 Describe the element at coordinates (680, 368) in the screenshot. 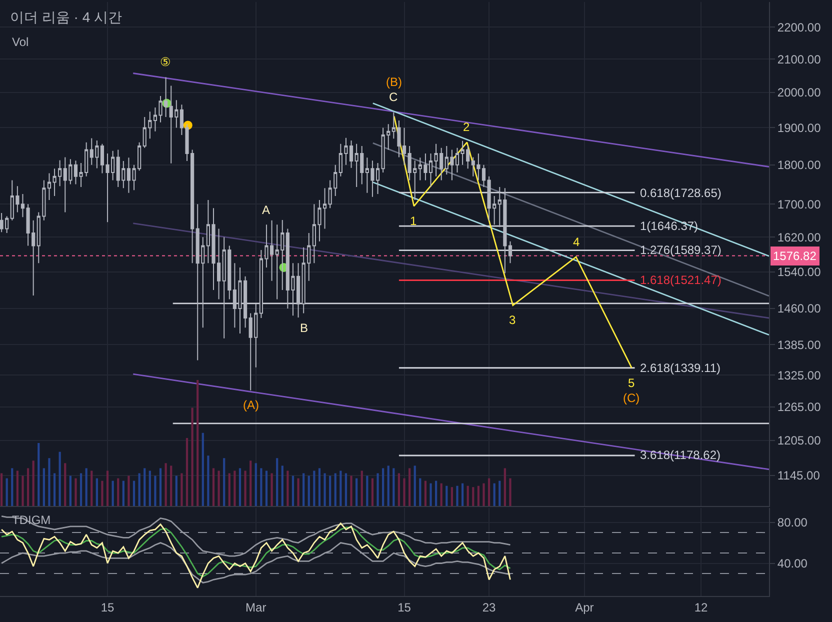

I see `series-label: 2.618(1339.11)` at that location.